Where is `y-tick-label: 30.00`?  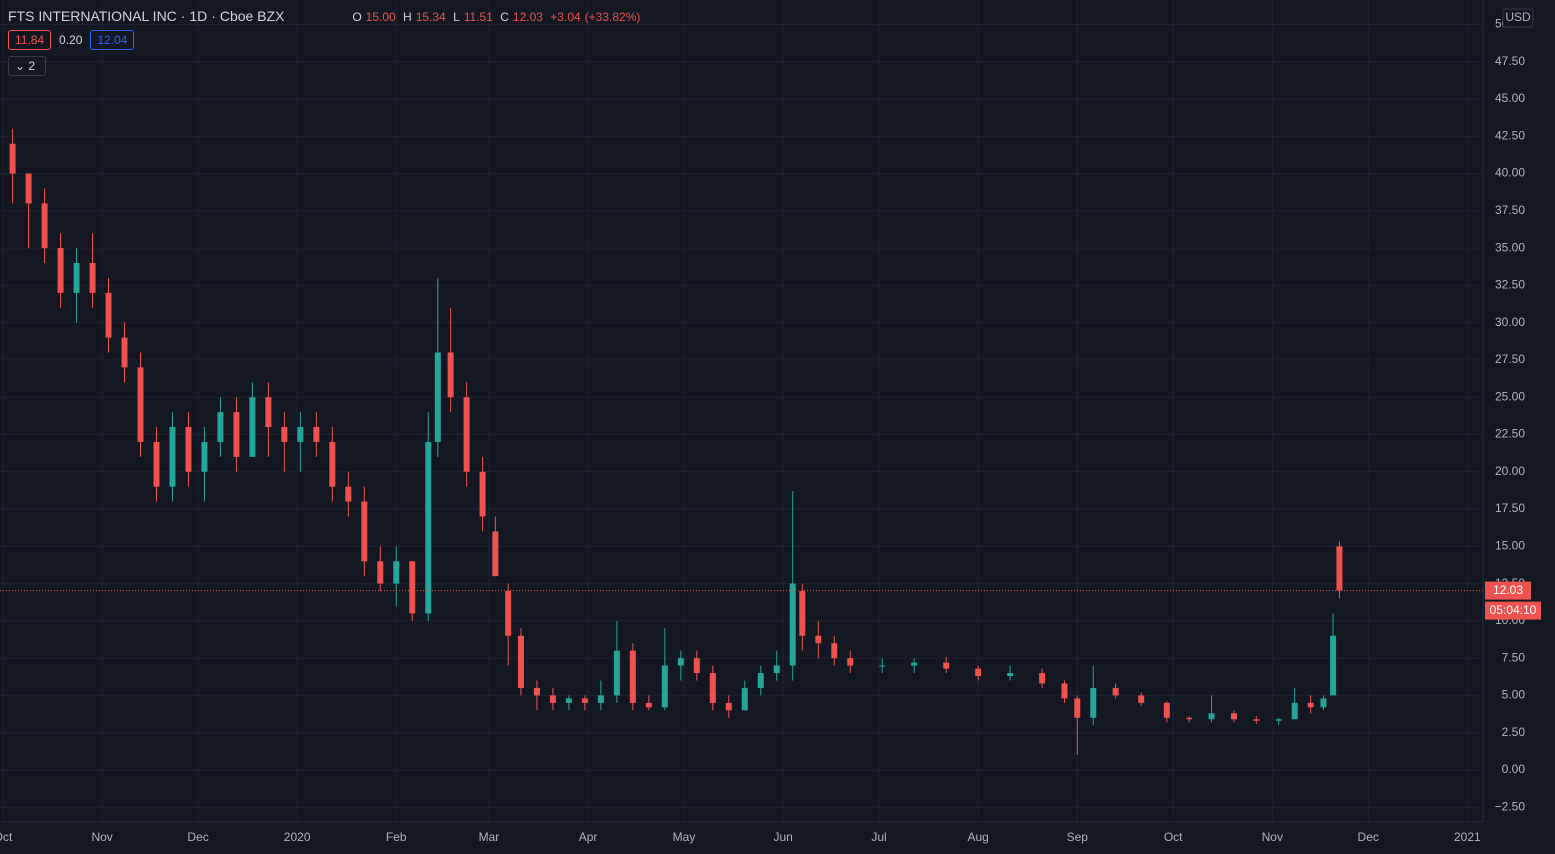
y-tick-label: 30.00 is located at coordinates (1510, 322).